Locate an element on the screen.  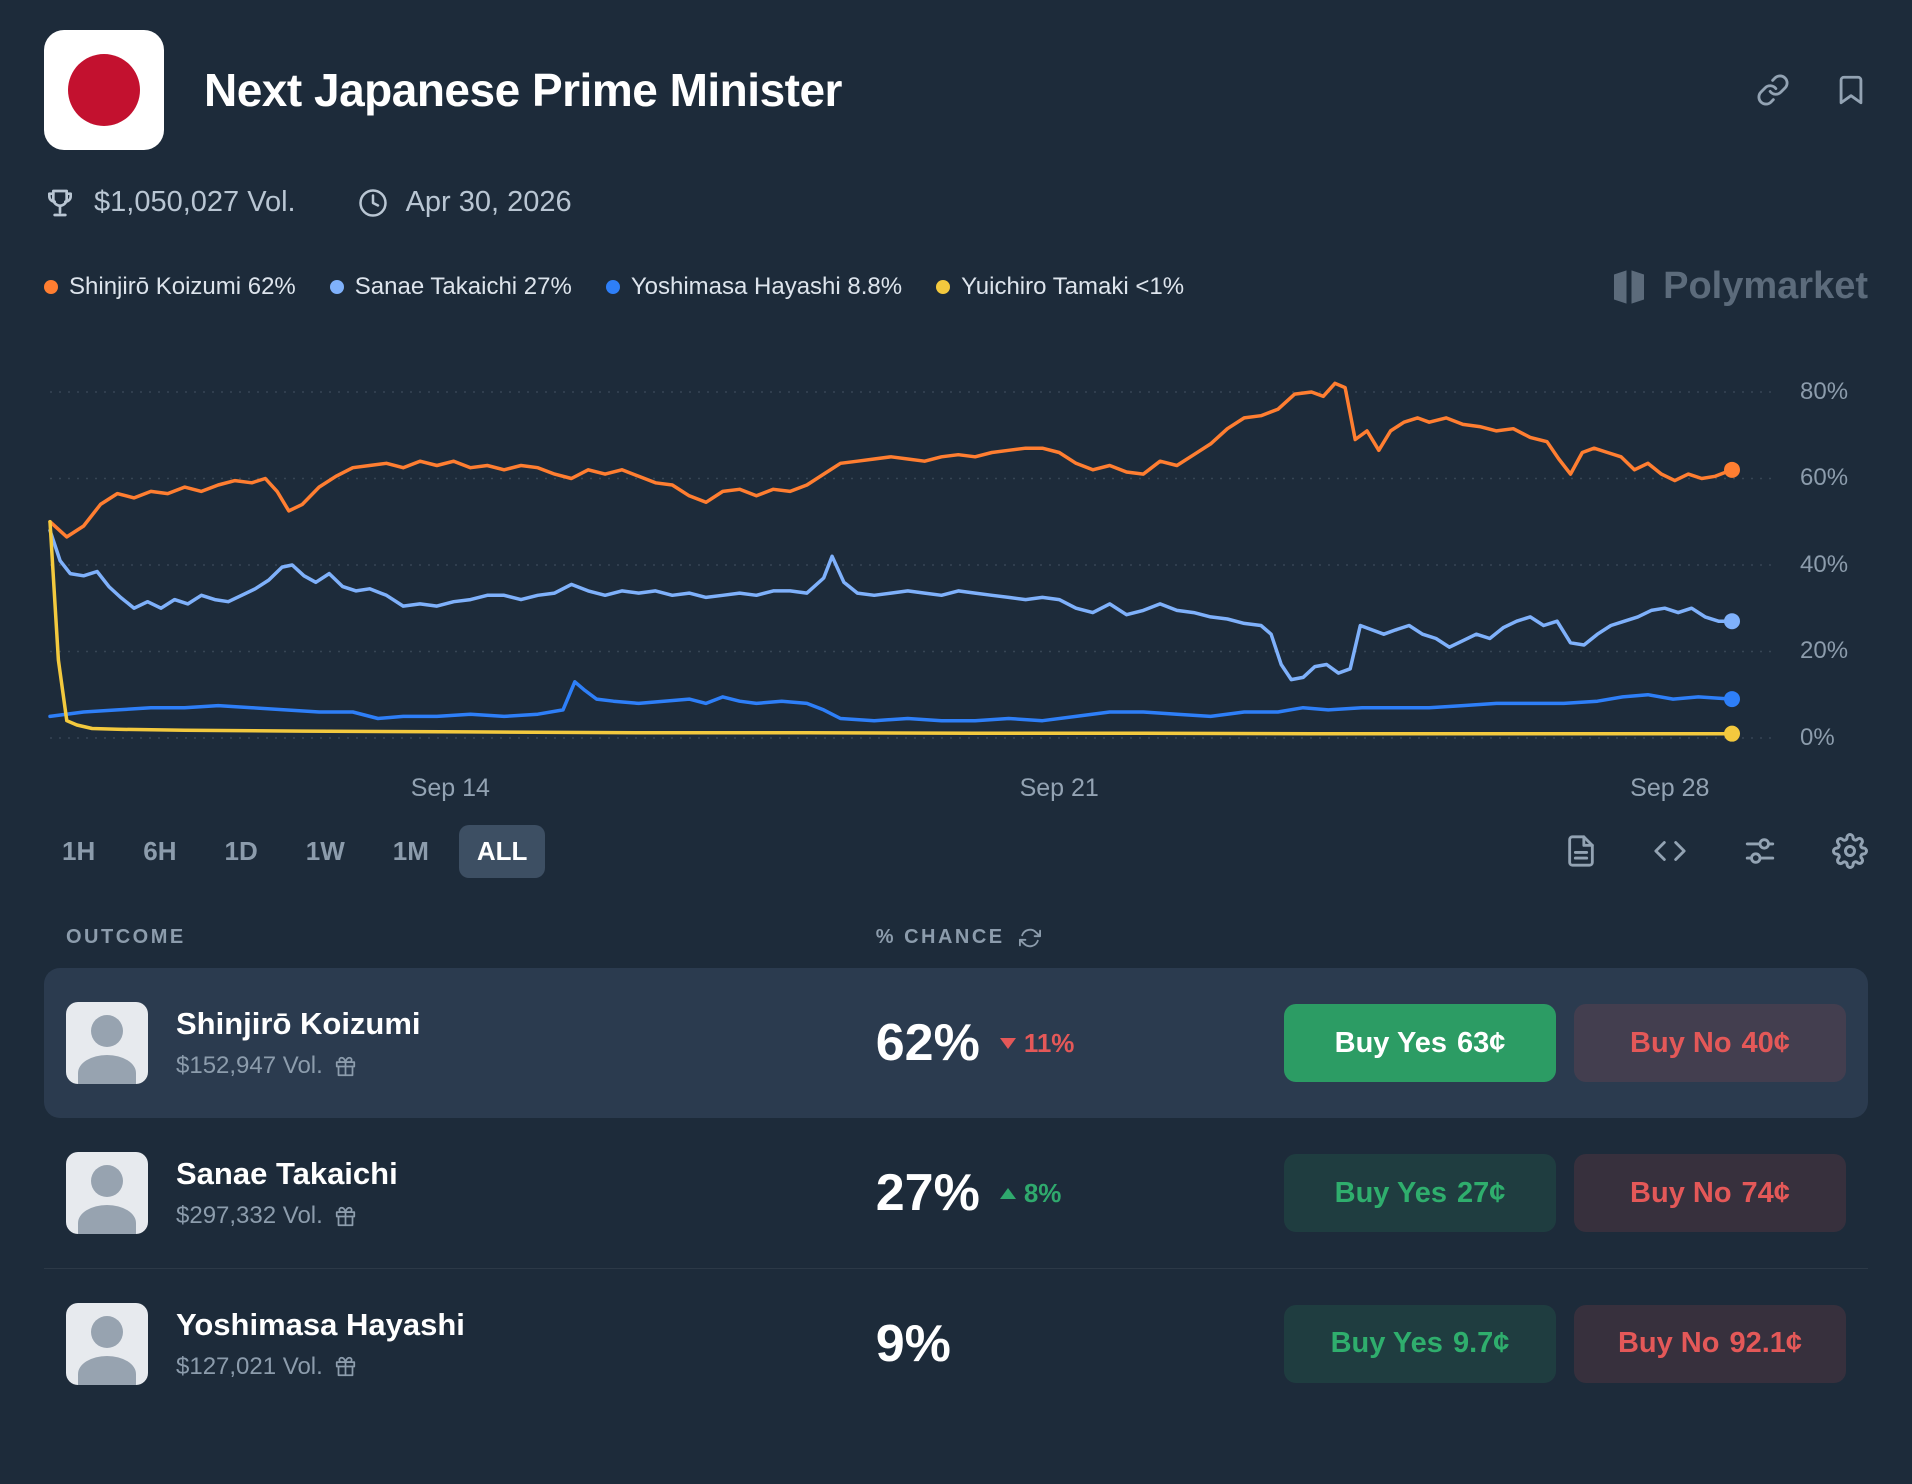
legend-label: Shinjirō Koizumi 62% is located at coordinates (182, 286).